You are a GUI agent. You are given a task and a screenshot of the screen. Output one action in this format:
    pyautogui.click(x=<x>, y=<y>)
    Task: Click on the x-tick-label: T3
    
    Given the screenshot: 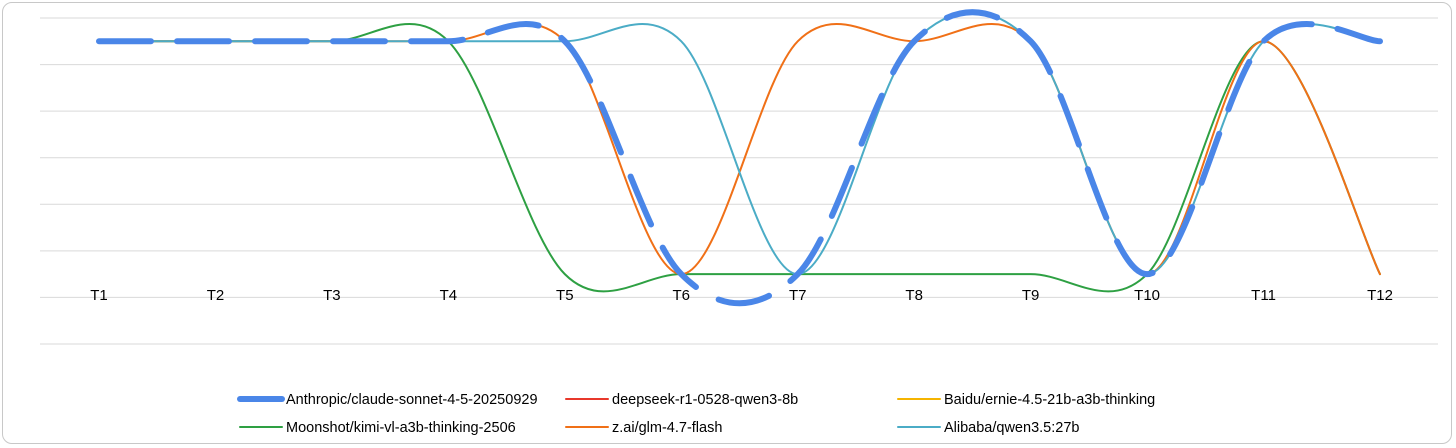 What is the action you would take?
    pyautogui.click(x=332, y=295)
    